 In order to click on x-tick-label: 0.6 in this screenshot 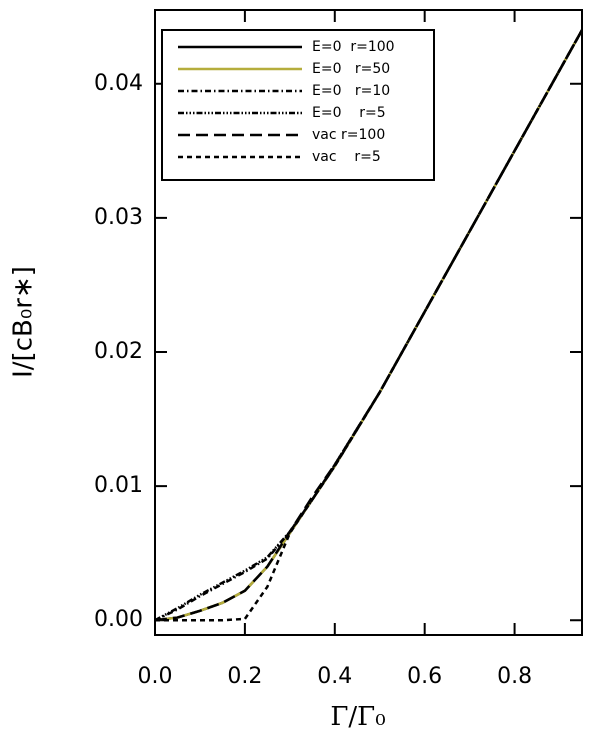, I will do `click(424, 676)`.